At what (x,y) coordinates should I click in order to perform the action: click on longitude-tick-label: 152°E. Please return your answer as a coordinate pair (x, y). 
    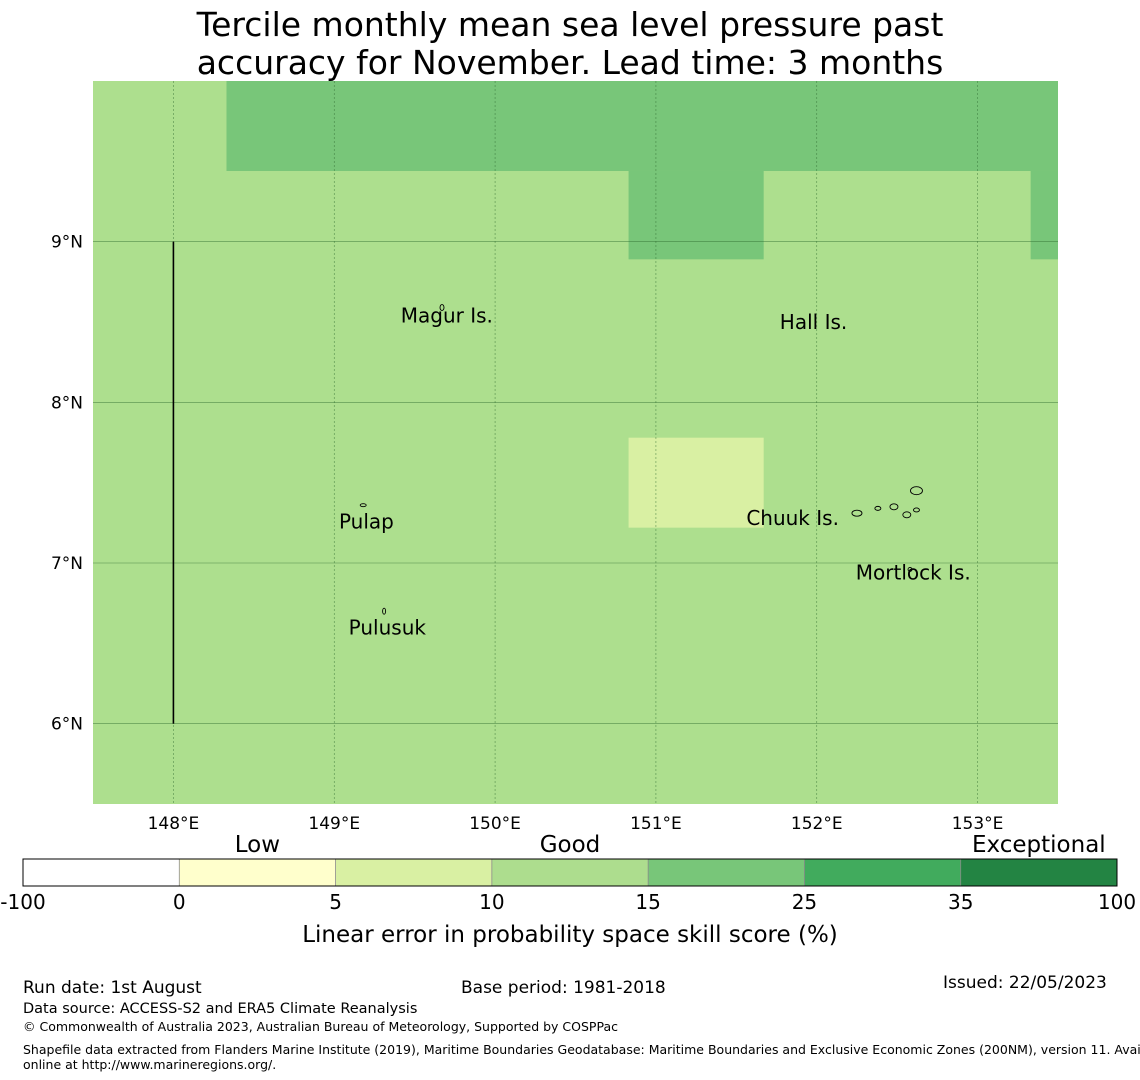
    Looking at the image, I should click on (817, 824).